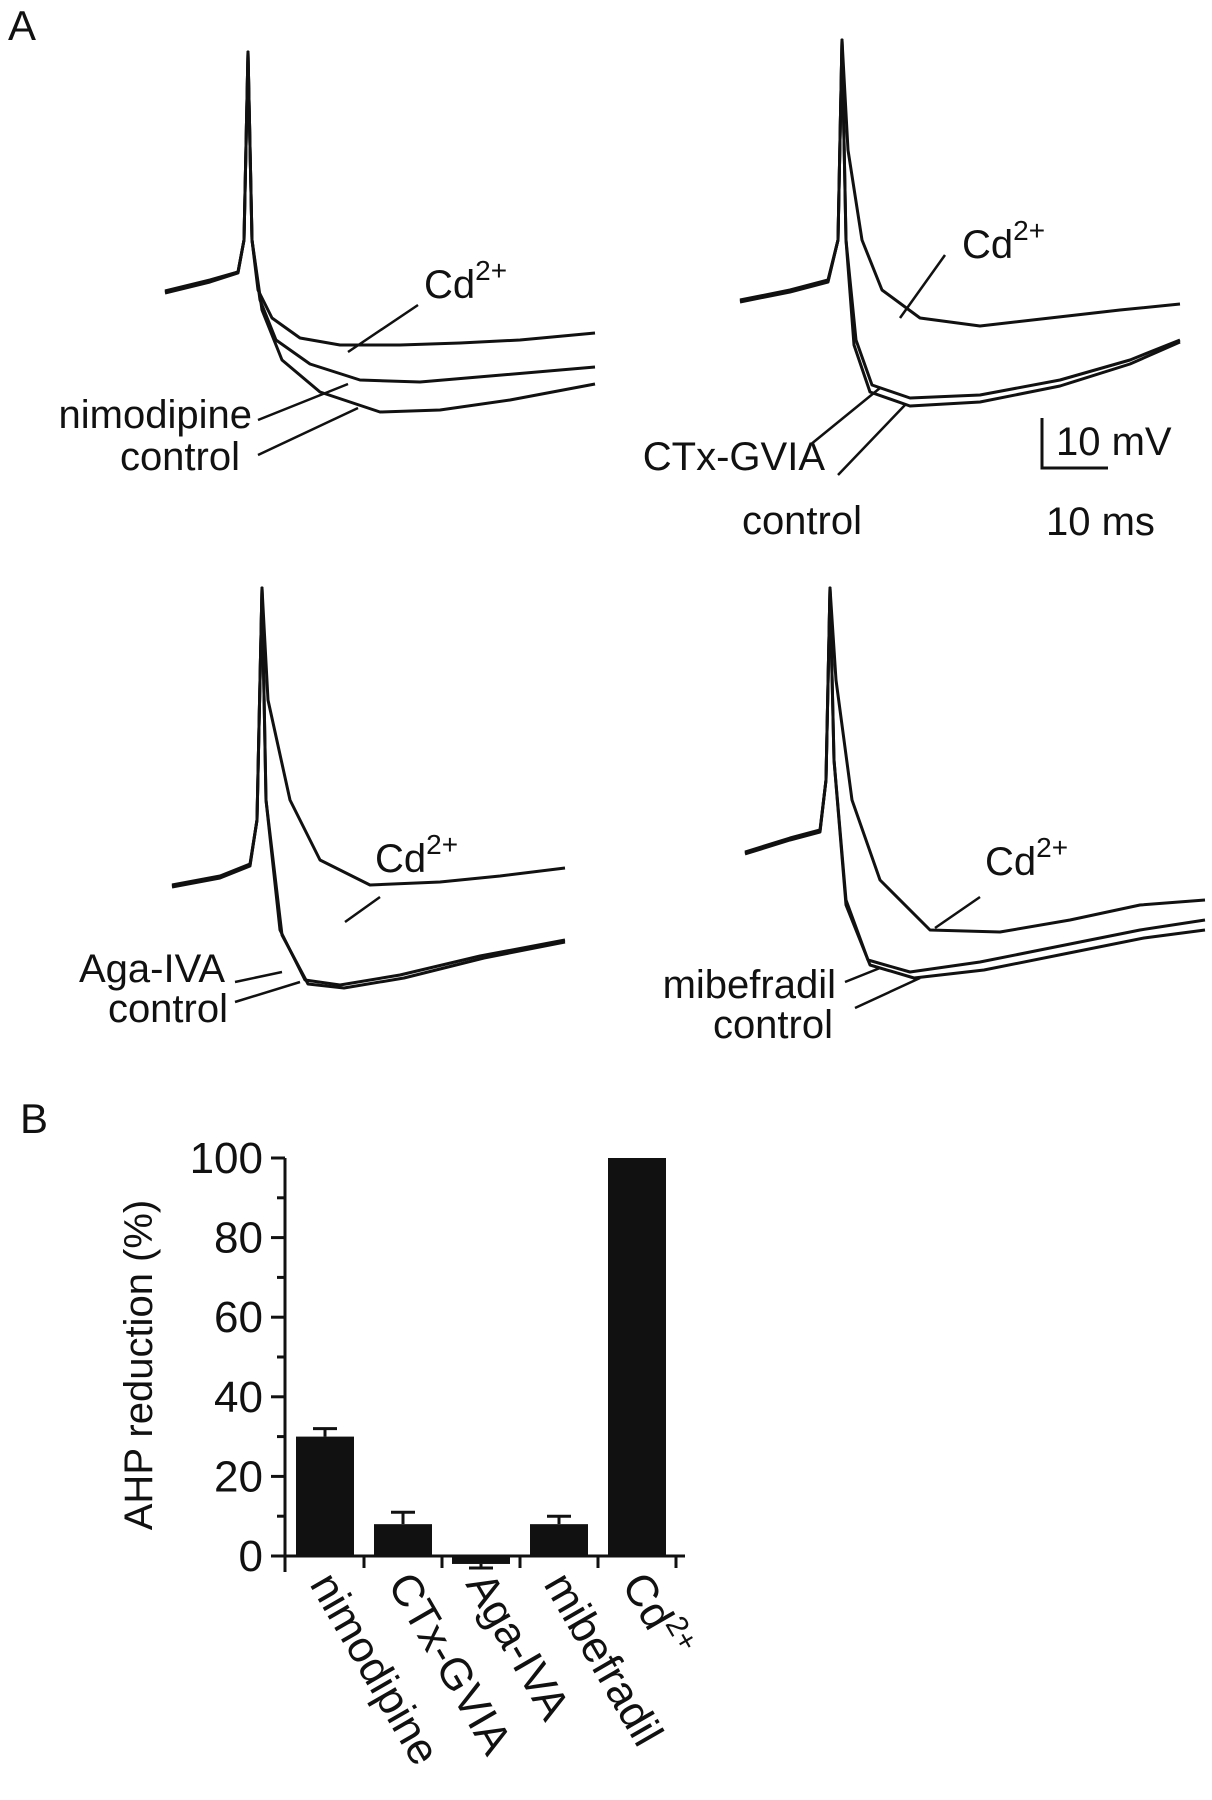 This screenshot has width=1212, height=1800. Describe the element at coordinates (520, 1562) in the screenshot. I see `x-ticks` at that location.